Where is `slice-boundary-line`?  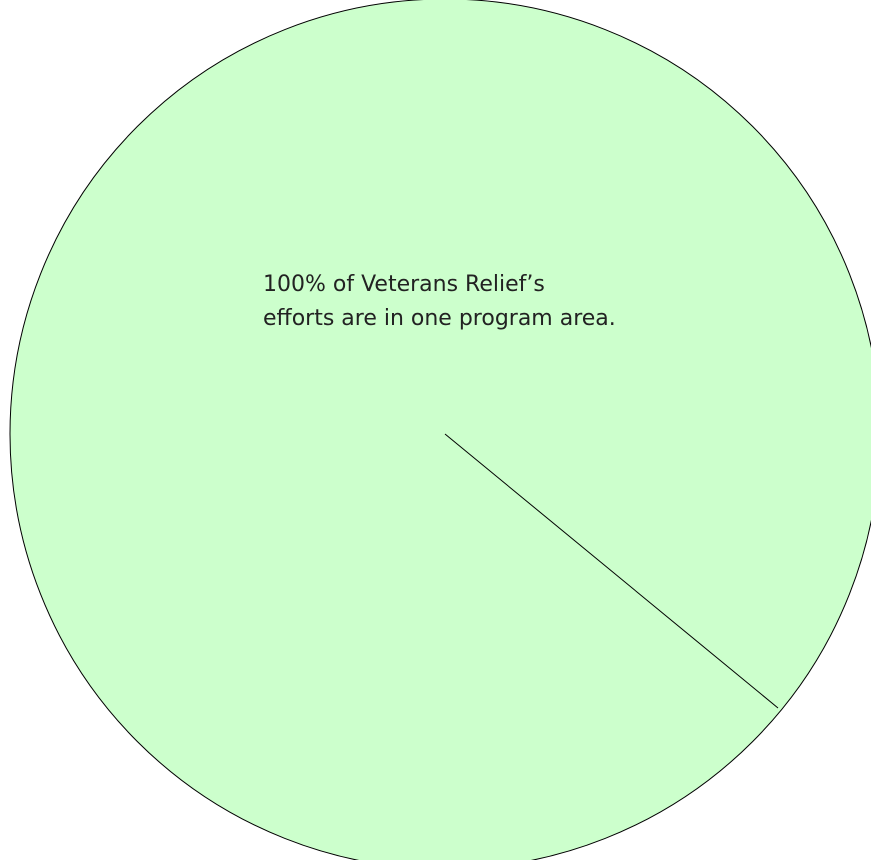 slice-boundary-line is located at coordinates (611, 571).